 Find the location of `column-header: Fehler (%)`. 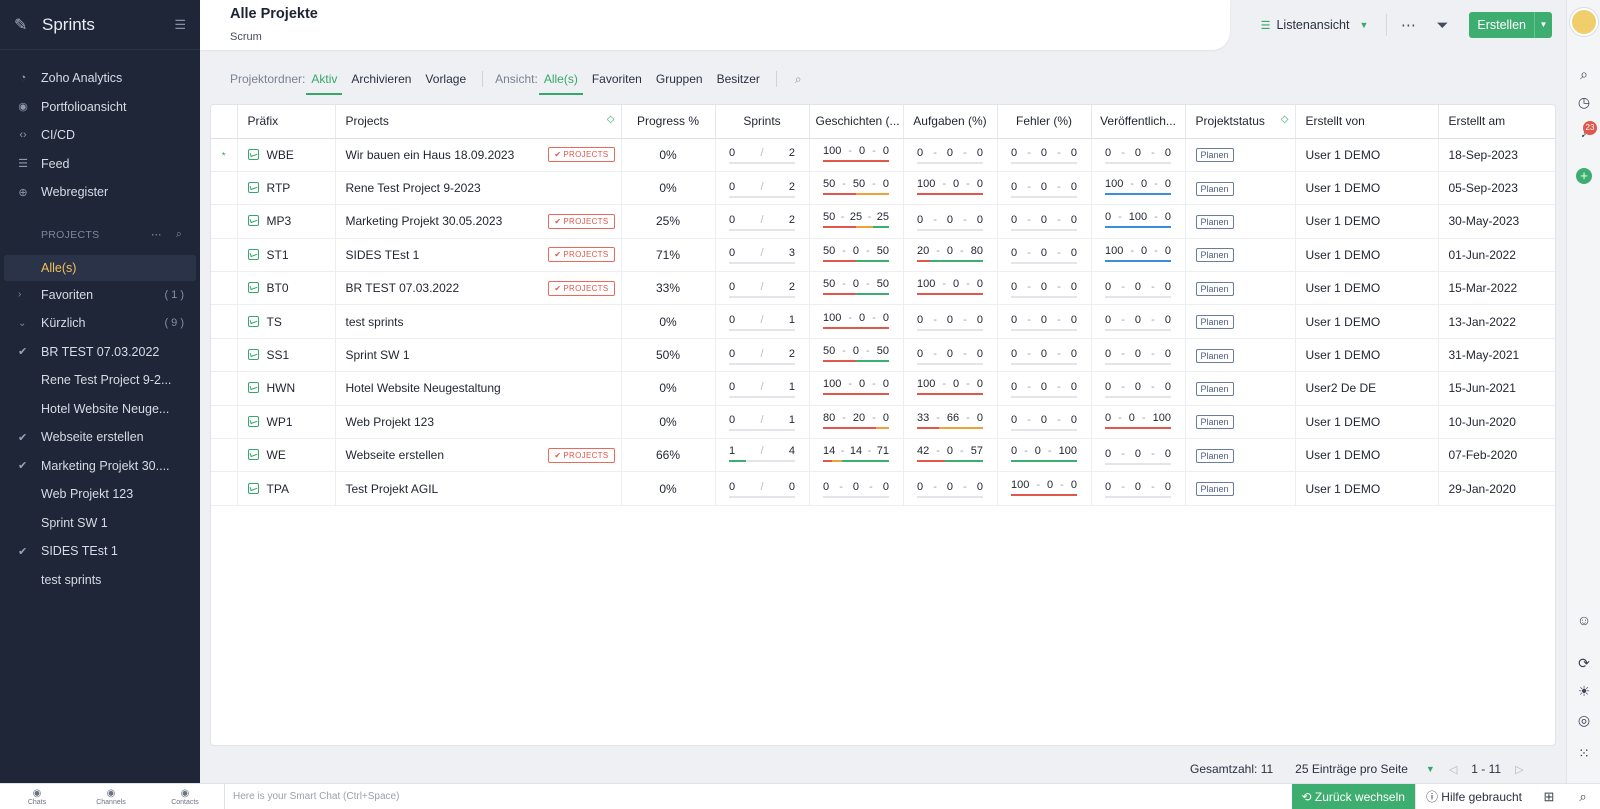

column-header: Fehler (%) is located at coordinates (1044, 122).